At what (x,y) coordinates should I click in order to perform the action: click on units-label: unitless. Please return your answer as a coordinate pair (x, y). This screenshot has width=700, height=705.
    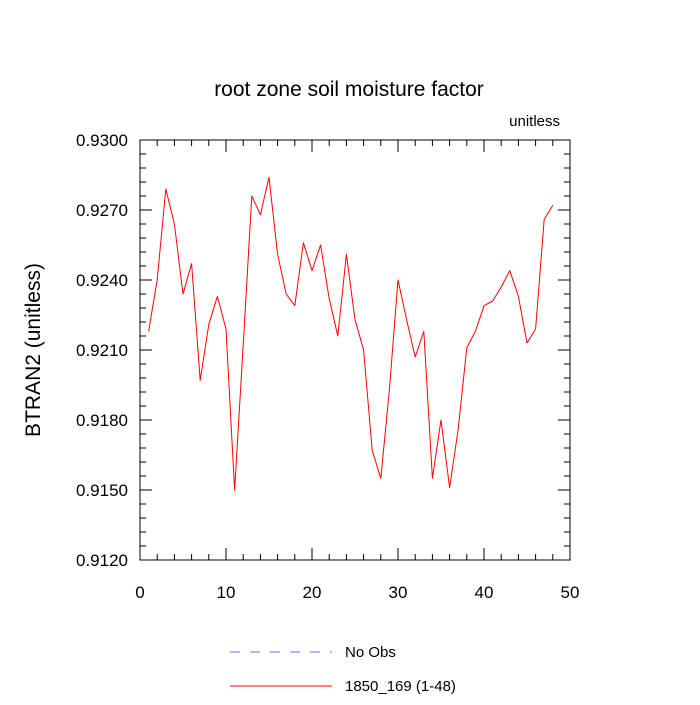
    Looking at the image, I should click on (534, 121).